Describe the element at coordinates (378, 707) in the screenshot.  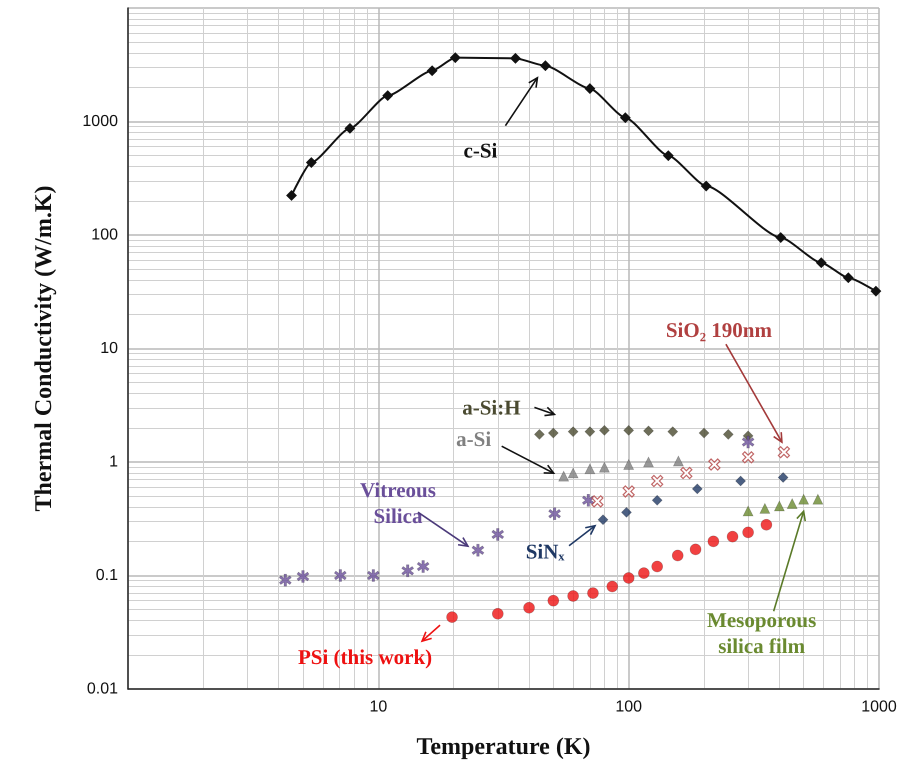
I see `x-tick-label: 10` at that location.